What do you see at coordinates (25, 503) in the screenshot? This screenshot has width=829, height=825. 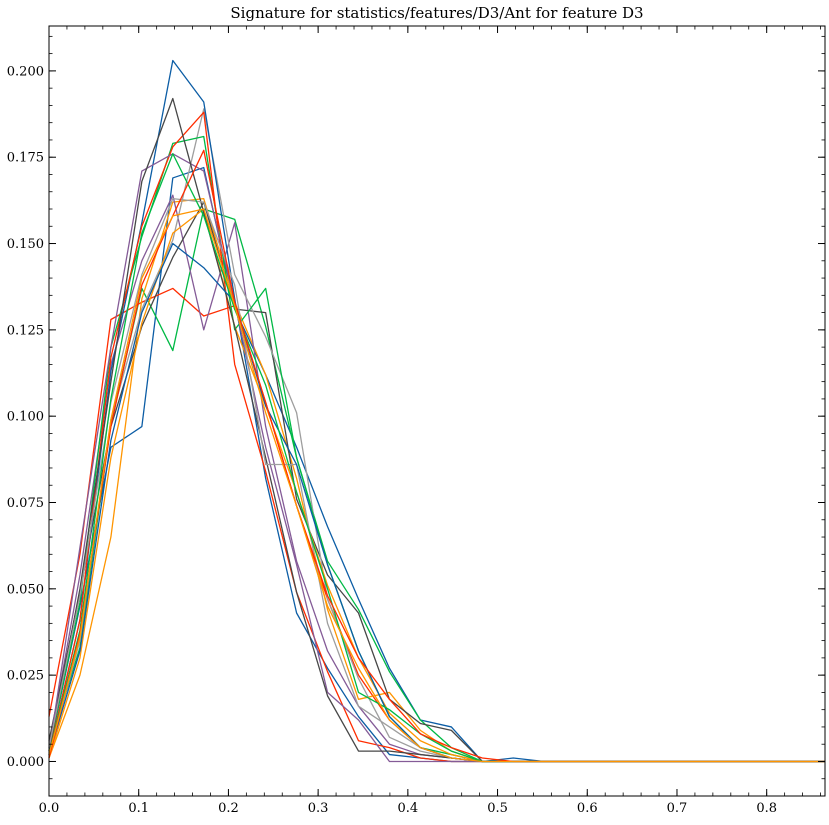 I see `y-tick-label: 0.075` at bounding box center [25, 503].